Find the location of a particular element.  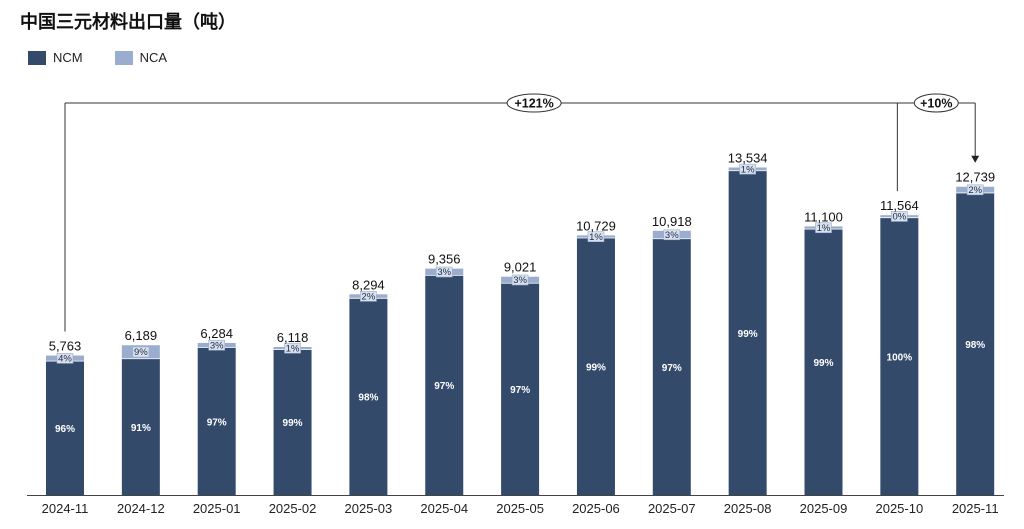

annotation-arrow-head is located at coordinates (975, 159).